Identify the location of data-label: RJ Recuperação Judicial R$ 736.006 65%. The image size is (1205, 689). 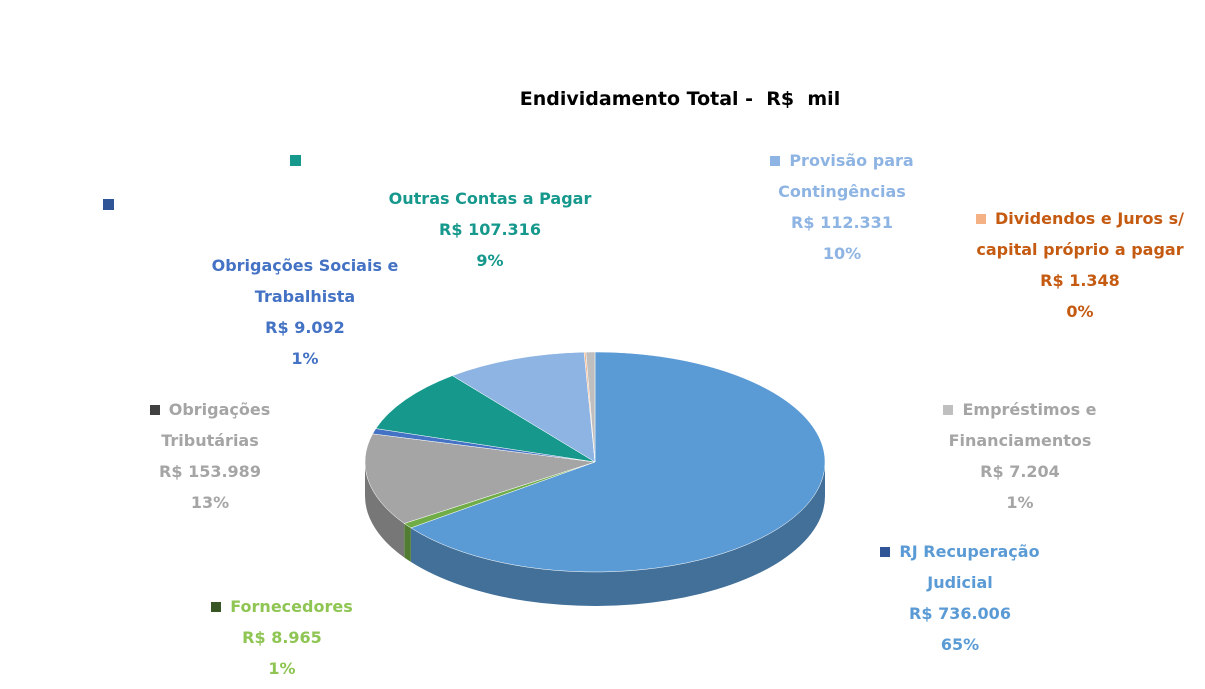
(960, 598).